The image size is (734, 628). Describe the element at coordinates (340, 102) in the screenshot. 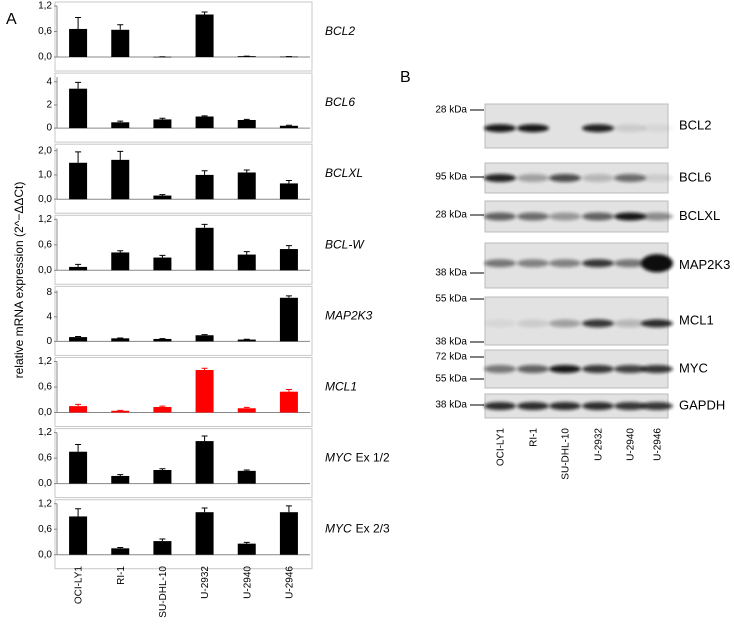

I see `gene-label: BCL6` at that location.